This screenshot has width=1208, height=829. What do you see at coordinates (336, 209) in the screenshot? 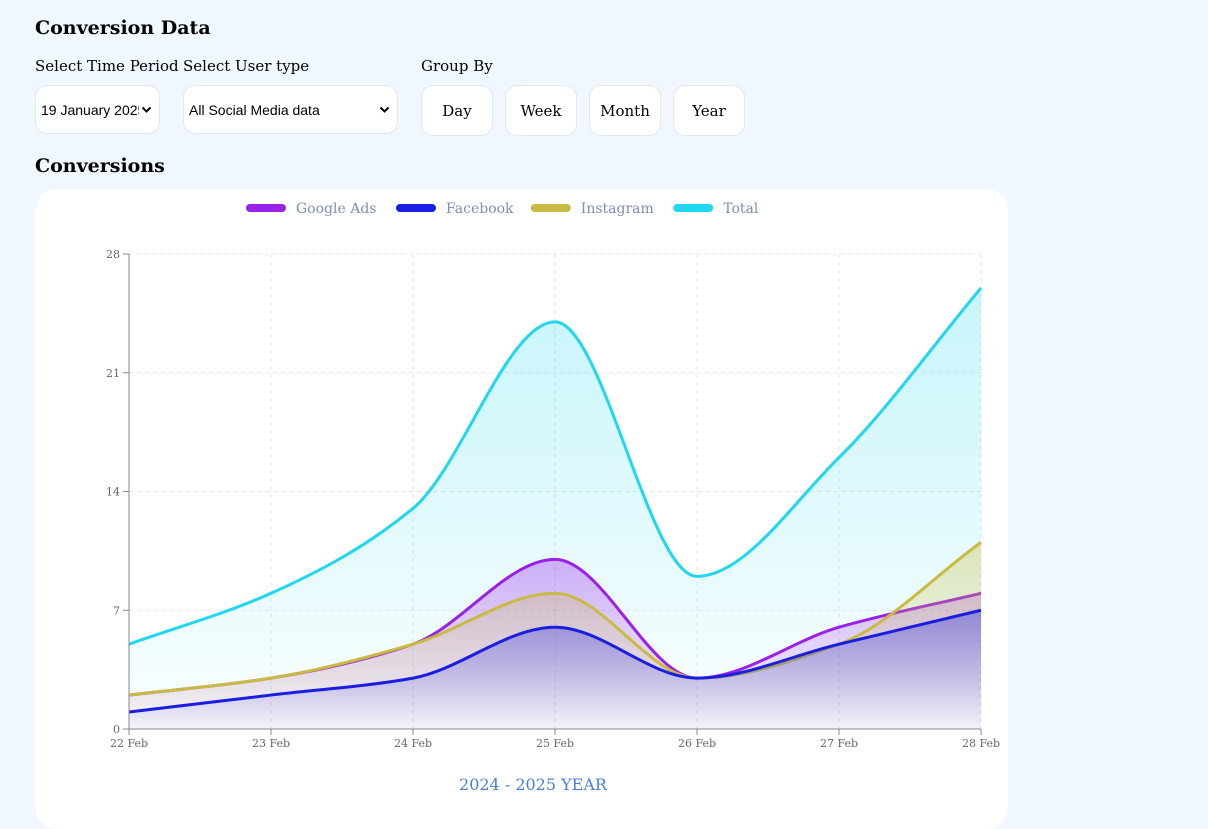
I see `legend-label: Google Ads` at bounding box center [336, 209].